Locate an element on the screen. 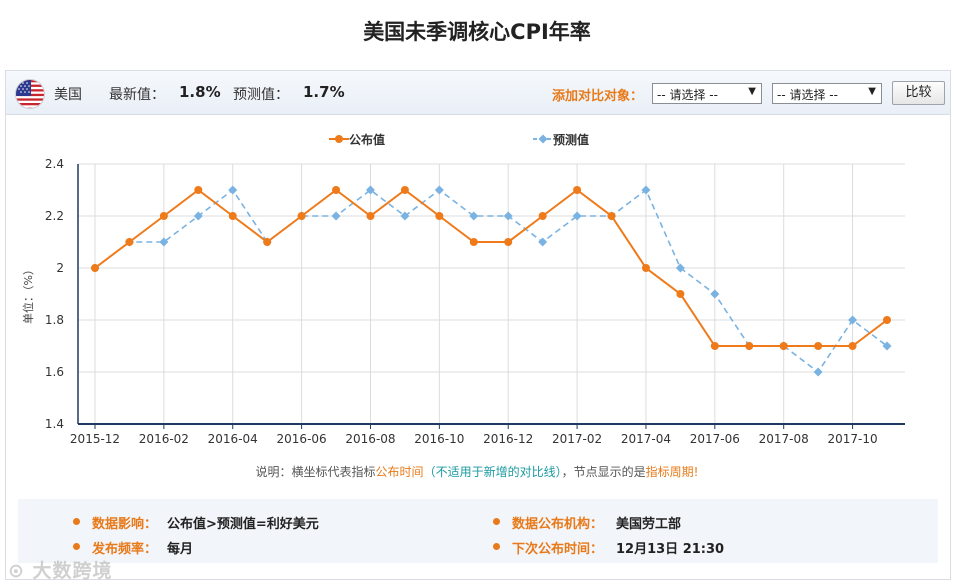  chart-note: 说明：横坐标代表指标公布时间（不适用于新增的对比线），节点显示的是指标周期! is located at coordinates (477, 471).